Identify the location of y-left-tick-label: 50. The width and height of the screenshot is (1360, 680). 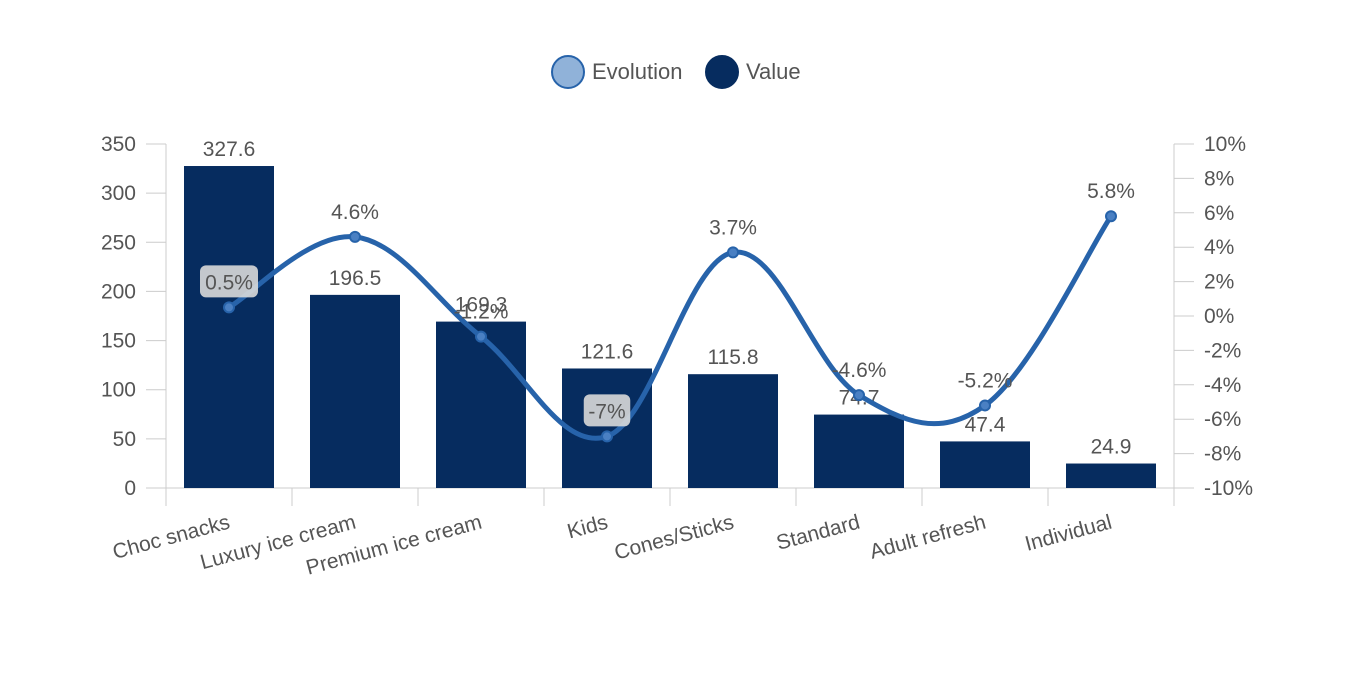
(124, 439).